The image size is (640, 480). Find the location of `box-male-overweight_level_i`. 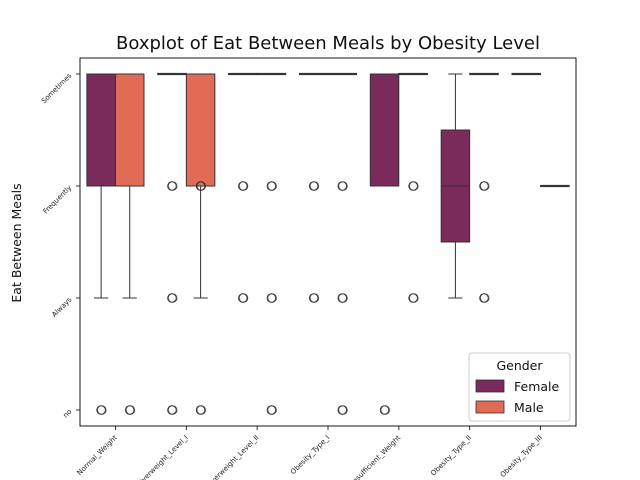

box-male-overweight_level_i is located at coordinates (200, 244).